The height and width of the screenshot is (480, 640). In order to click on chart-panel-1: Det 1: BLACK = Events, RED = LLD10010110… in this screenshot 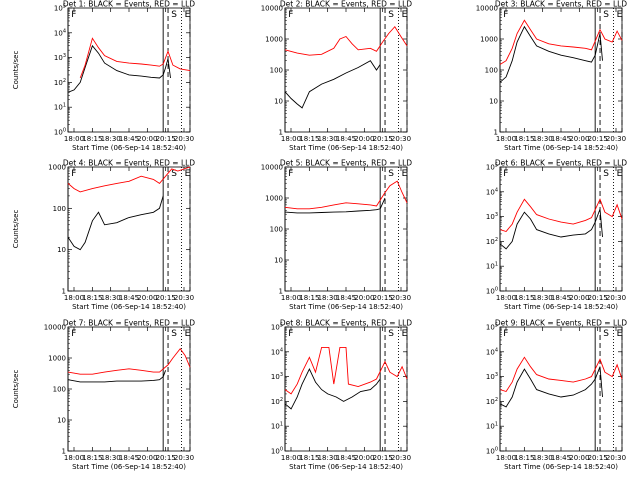, I will do `click(103, 76)`.